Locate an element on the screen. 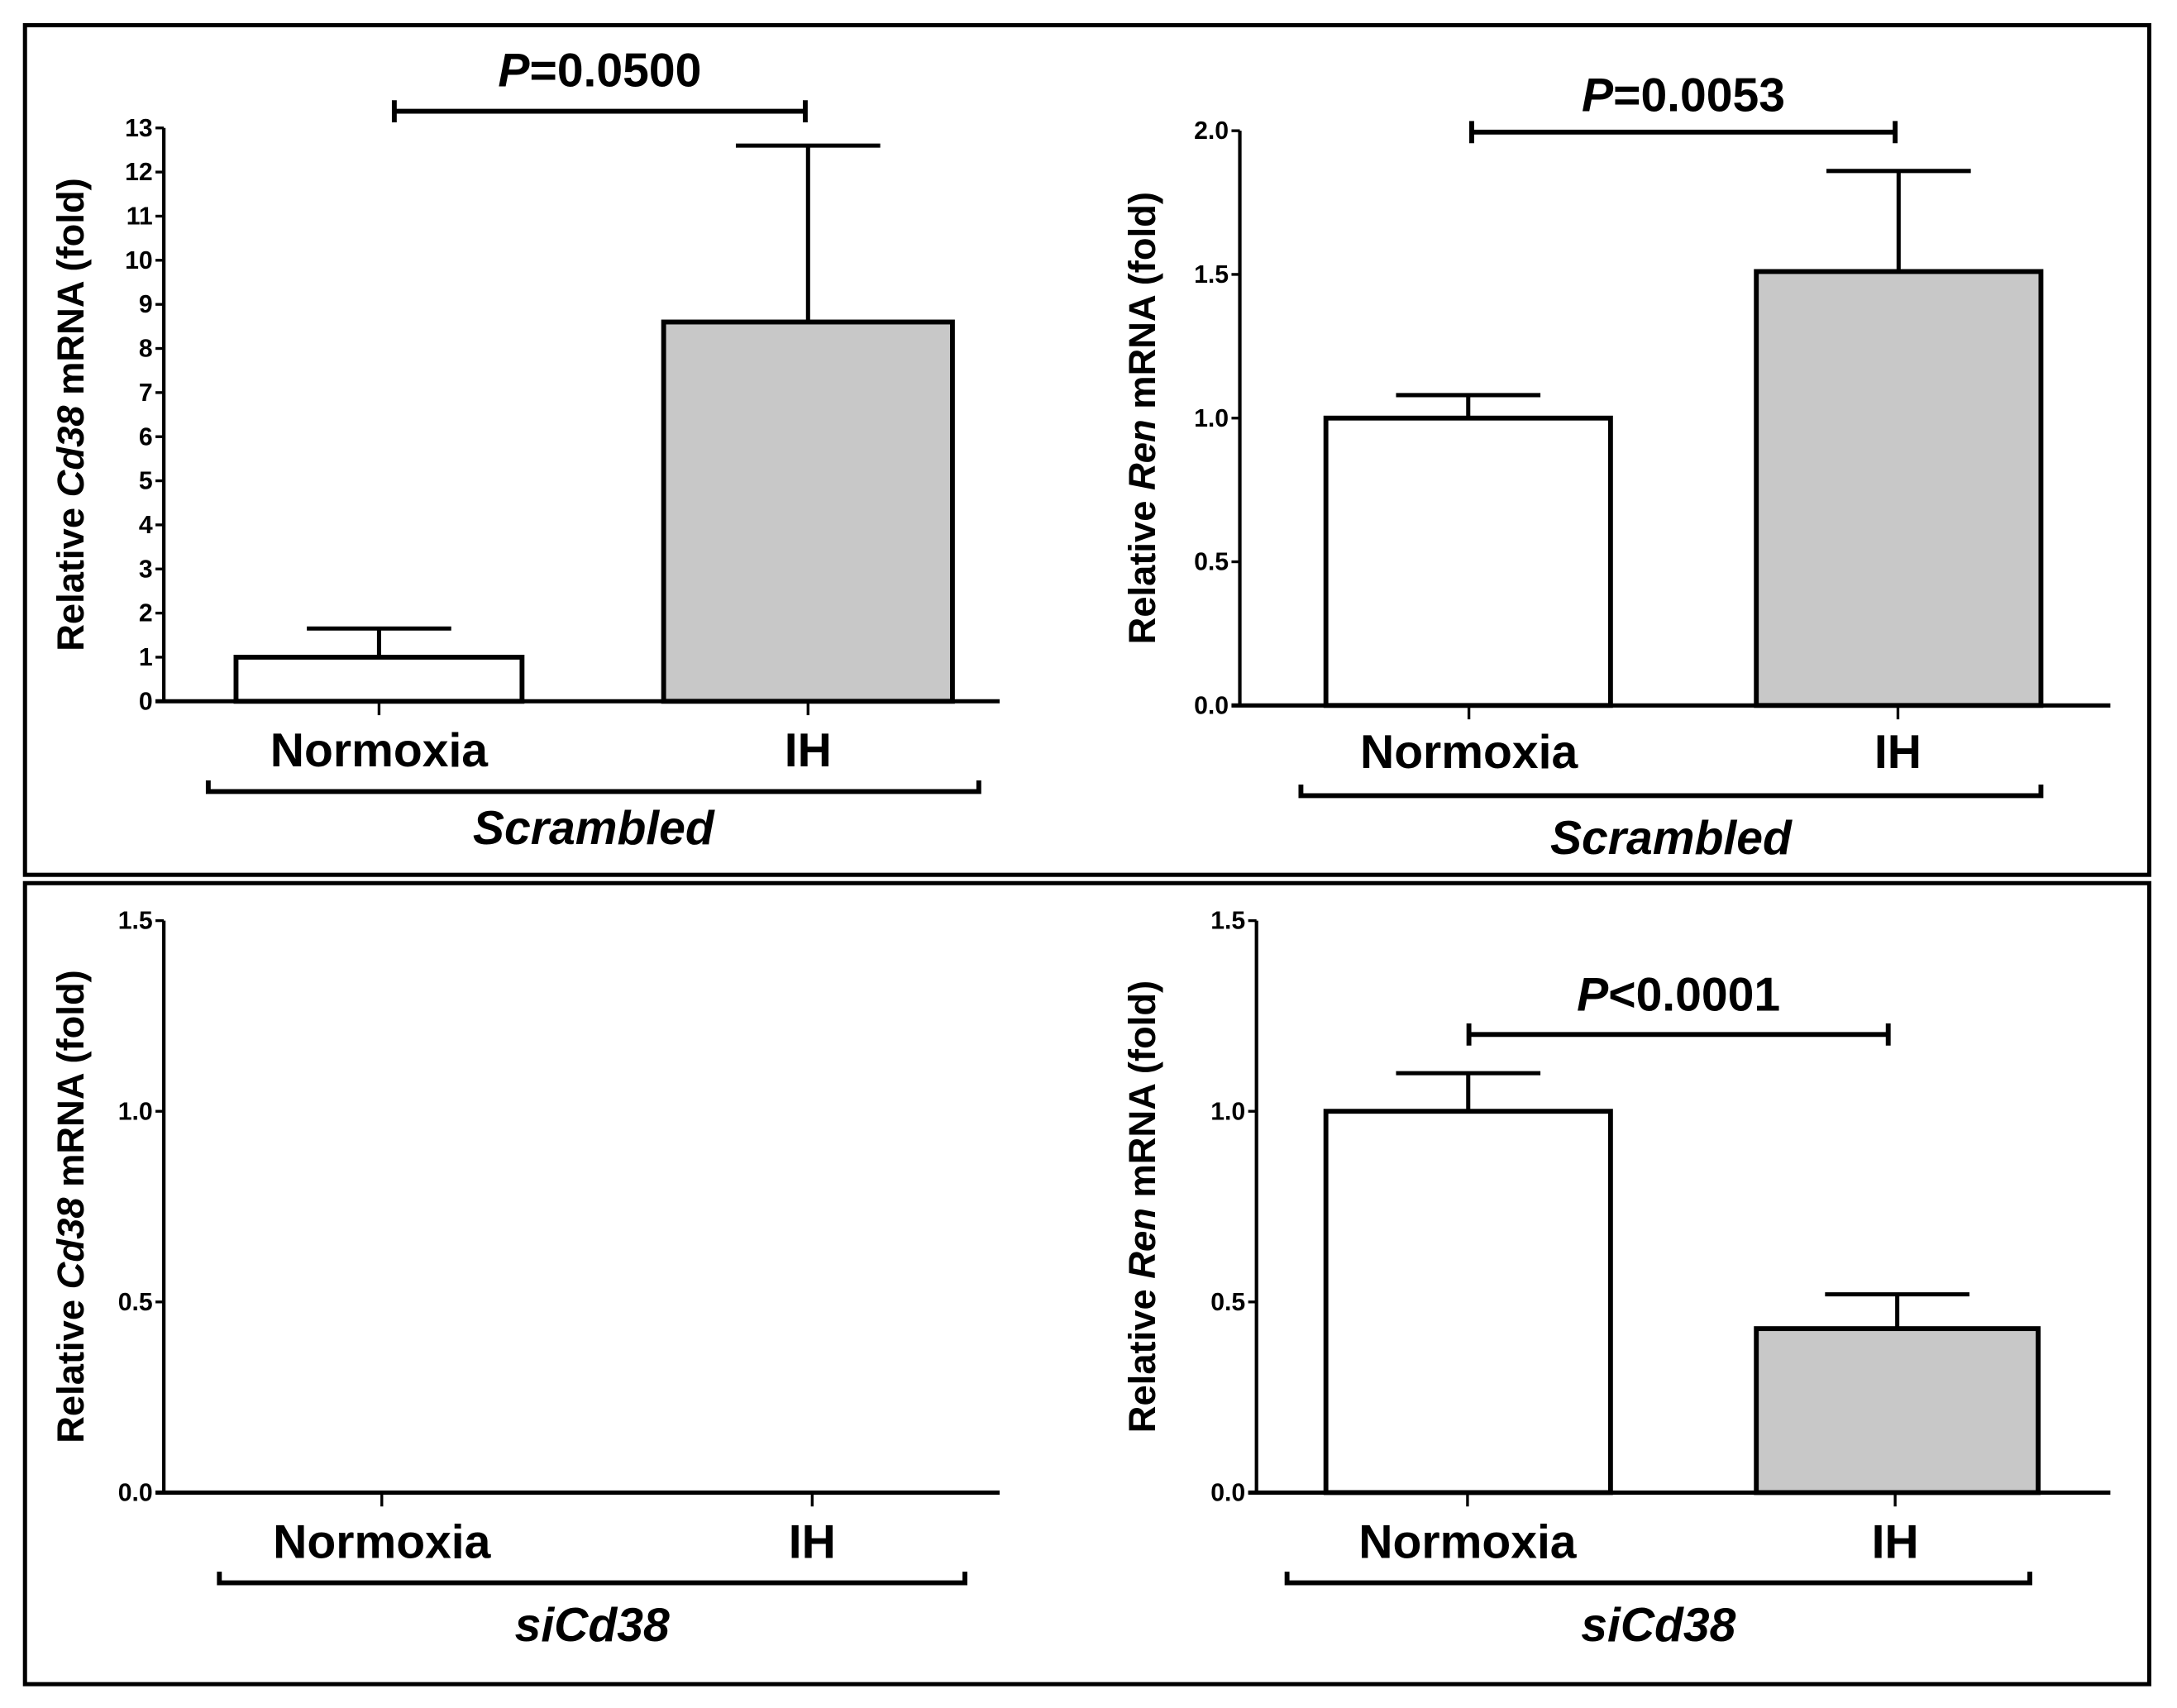  y-tick-label: 2.0 is located at coordinates (1211, 131).